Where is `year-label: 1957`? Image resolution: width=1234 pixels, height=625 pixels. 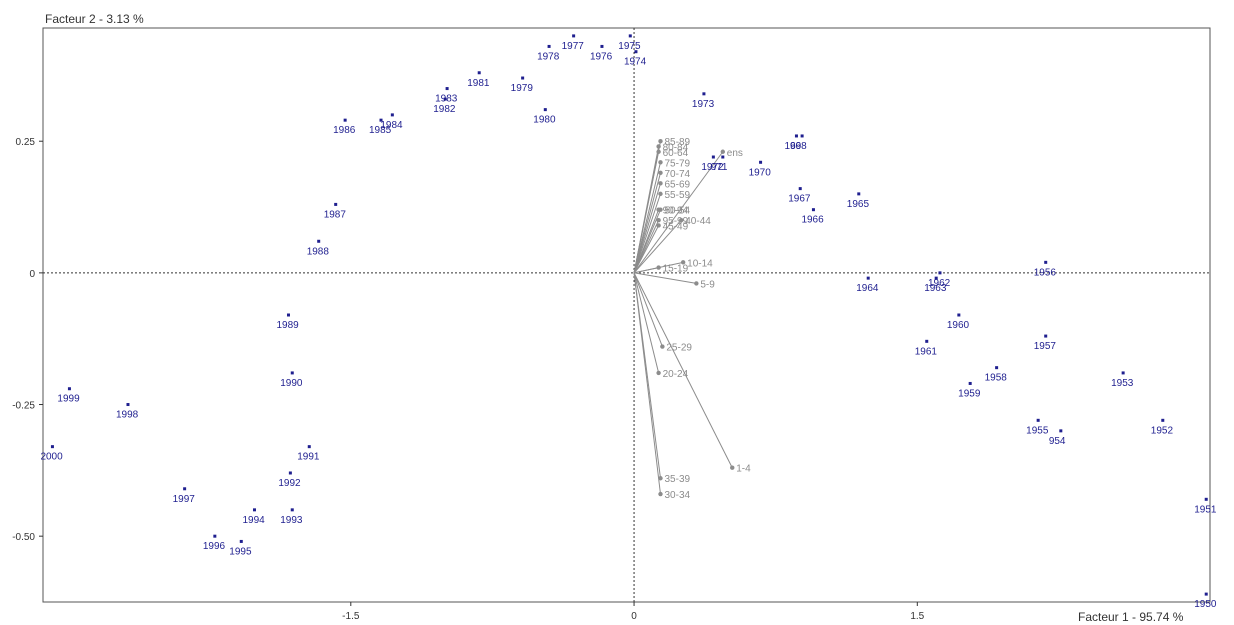 year-label: 1957 is located at coordinates (1045, 346).